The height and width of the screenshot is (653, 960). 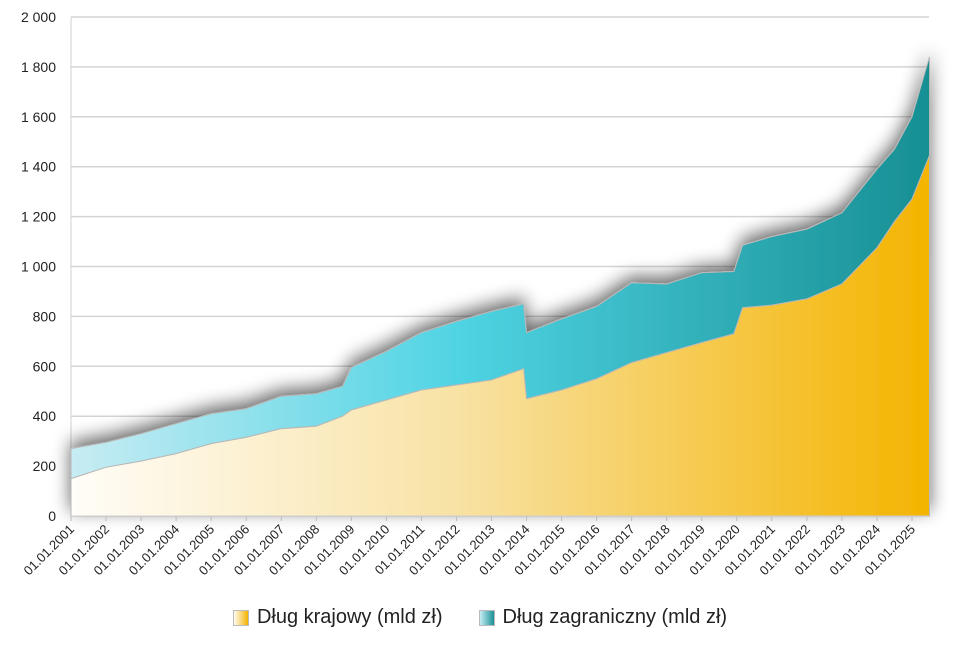 I want to click on y-tick-label: 200, so click(x=45, y=466).